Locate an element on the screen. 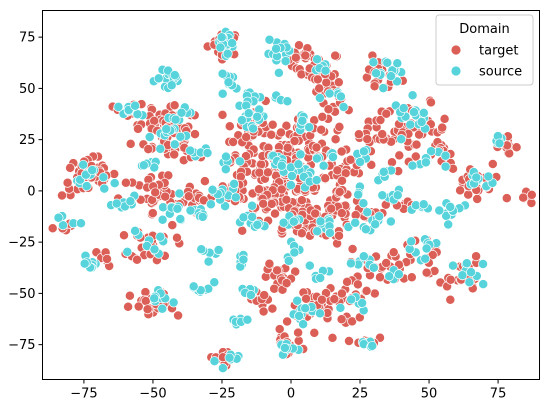  y-tick-label: −75 is located at coordinates (21, 345).